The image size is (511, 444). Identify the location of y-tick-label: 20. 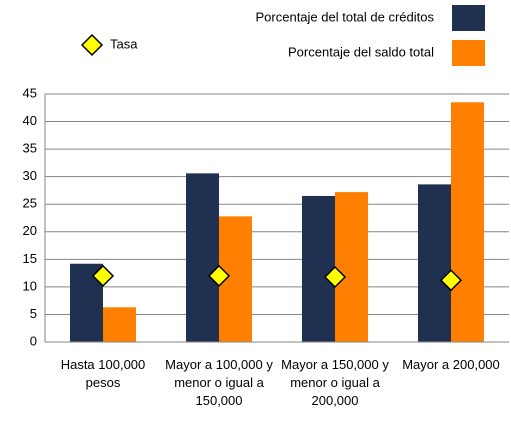
(30, 230).